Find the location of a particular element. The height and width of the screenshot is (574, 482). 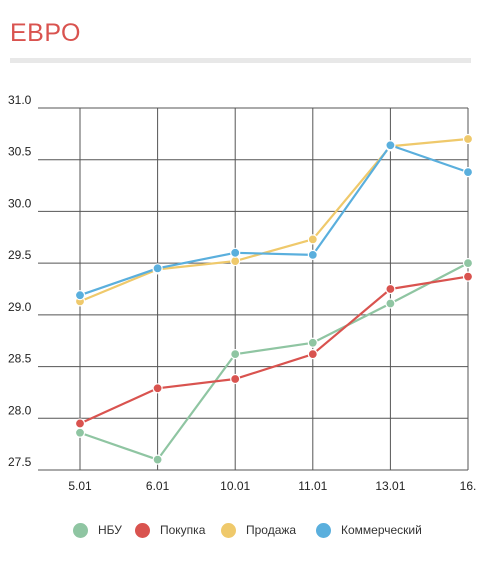

legend-label: Продажа is located at coordinates (271, 530).